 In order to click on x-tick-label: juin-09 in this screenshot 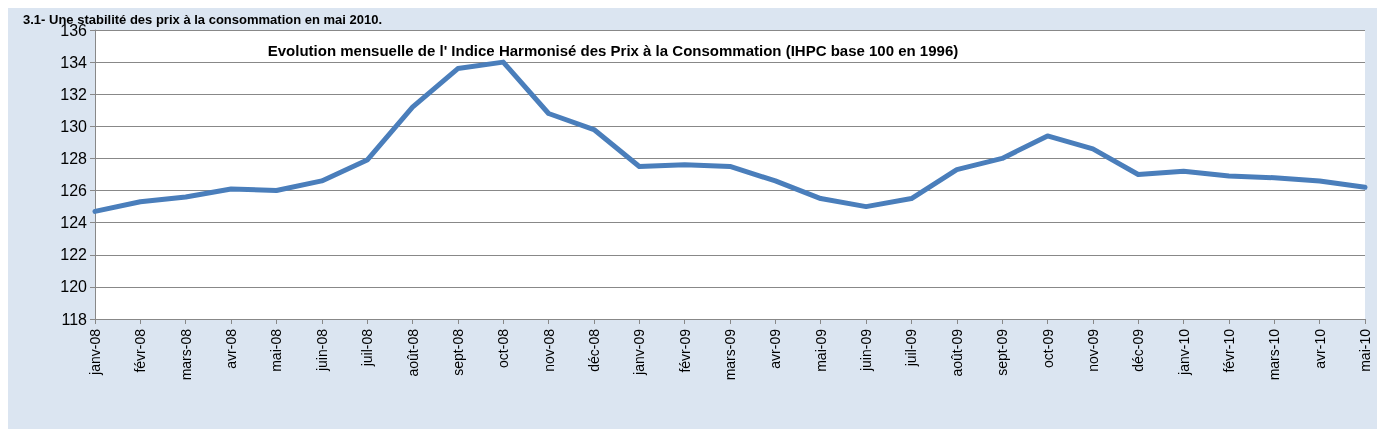, I will do `click(866, 350)`.